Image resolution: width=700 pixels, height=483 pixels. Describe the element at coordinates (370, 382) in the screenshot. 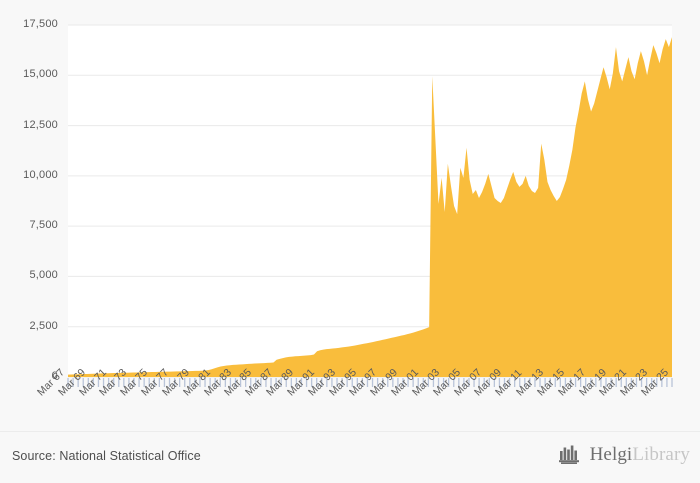

I see `x-axis-tick-marks` at that location.